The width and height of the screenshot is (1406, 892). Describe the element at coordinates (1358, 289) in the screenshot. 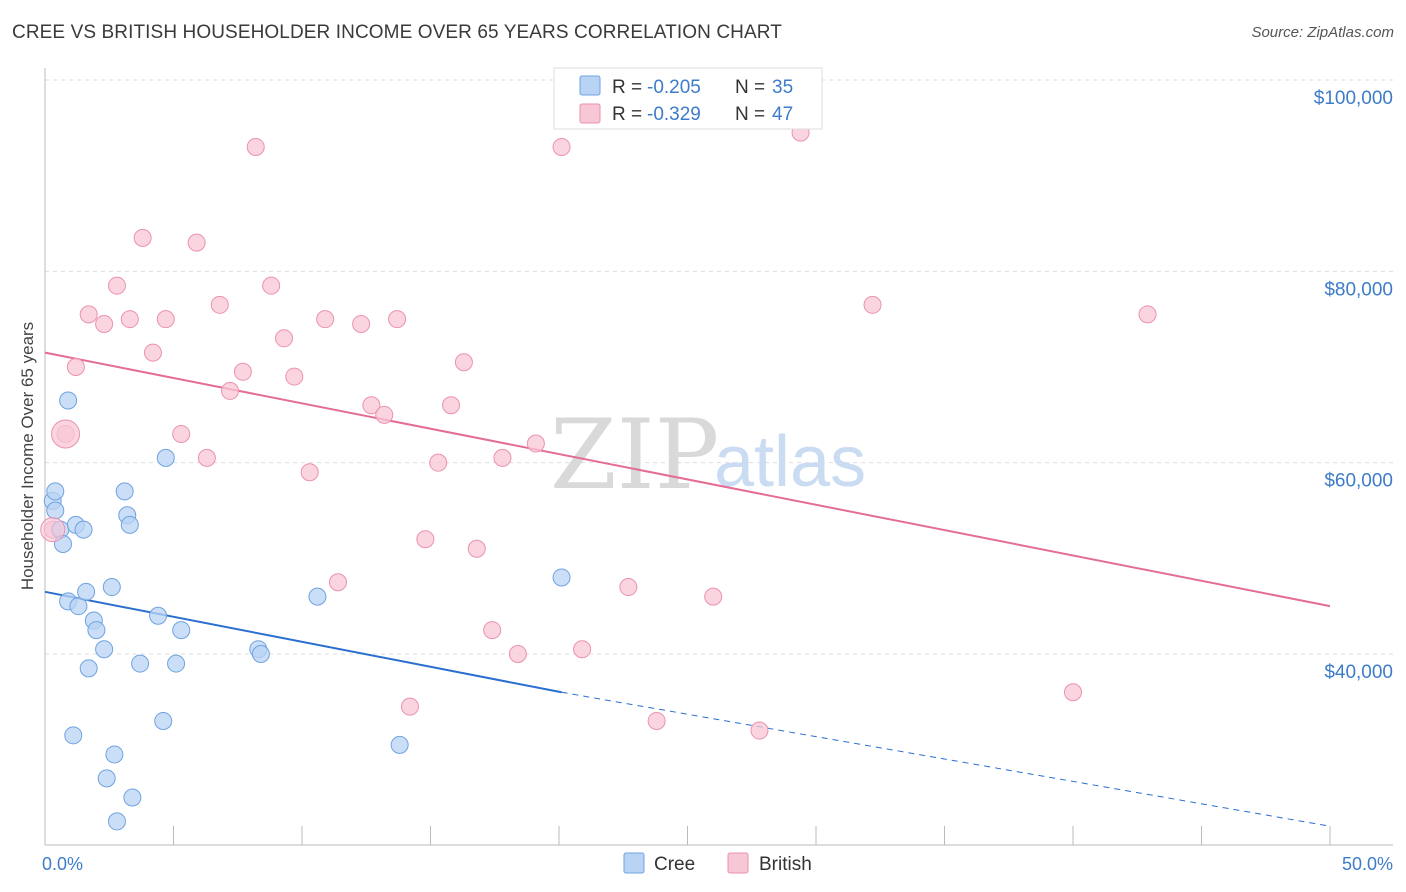

I see `y-tick-label: $80,000` at that location.